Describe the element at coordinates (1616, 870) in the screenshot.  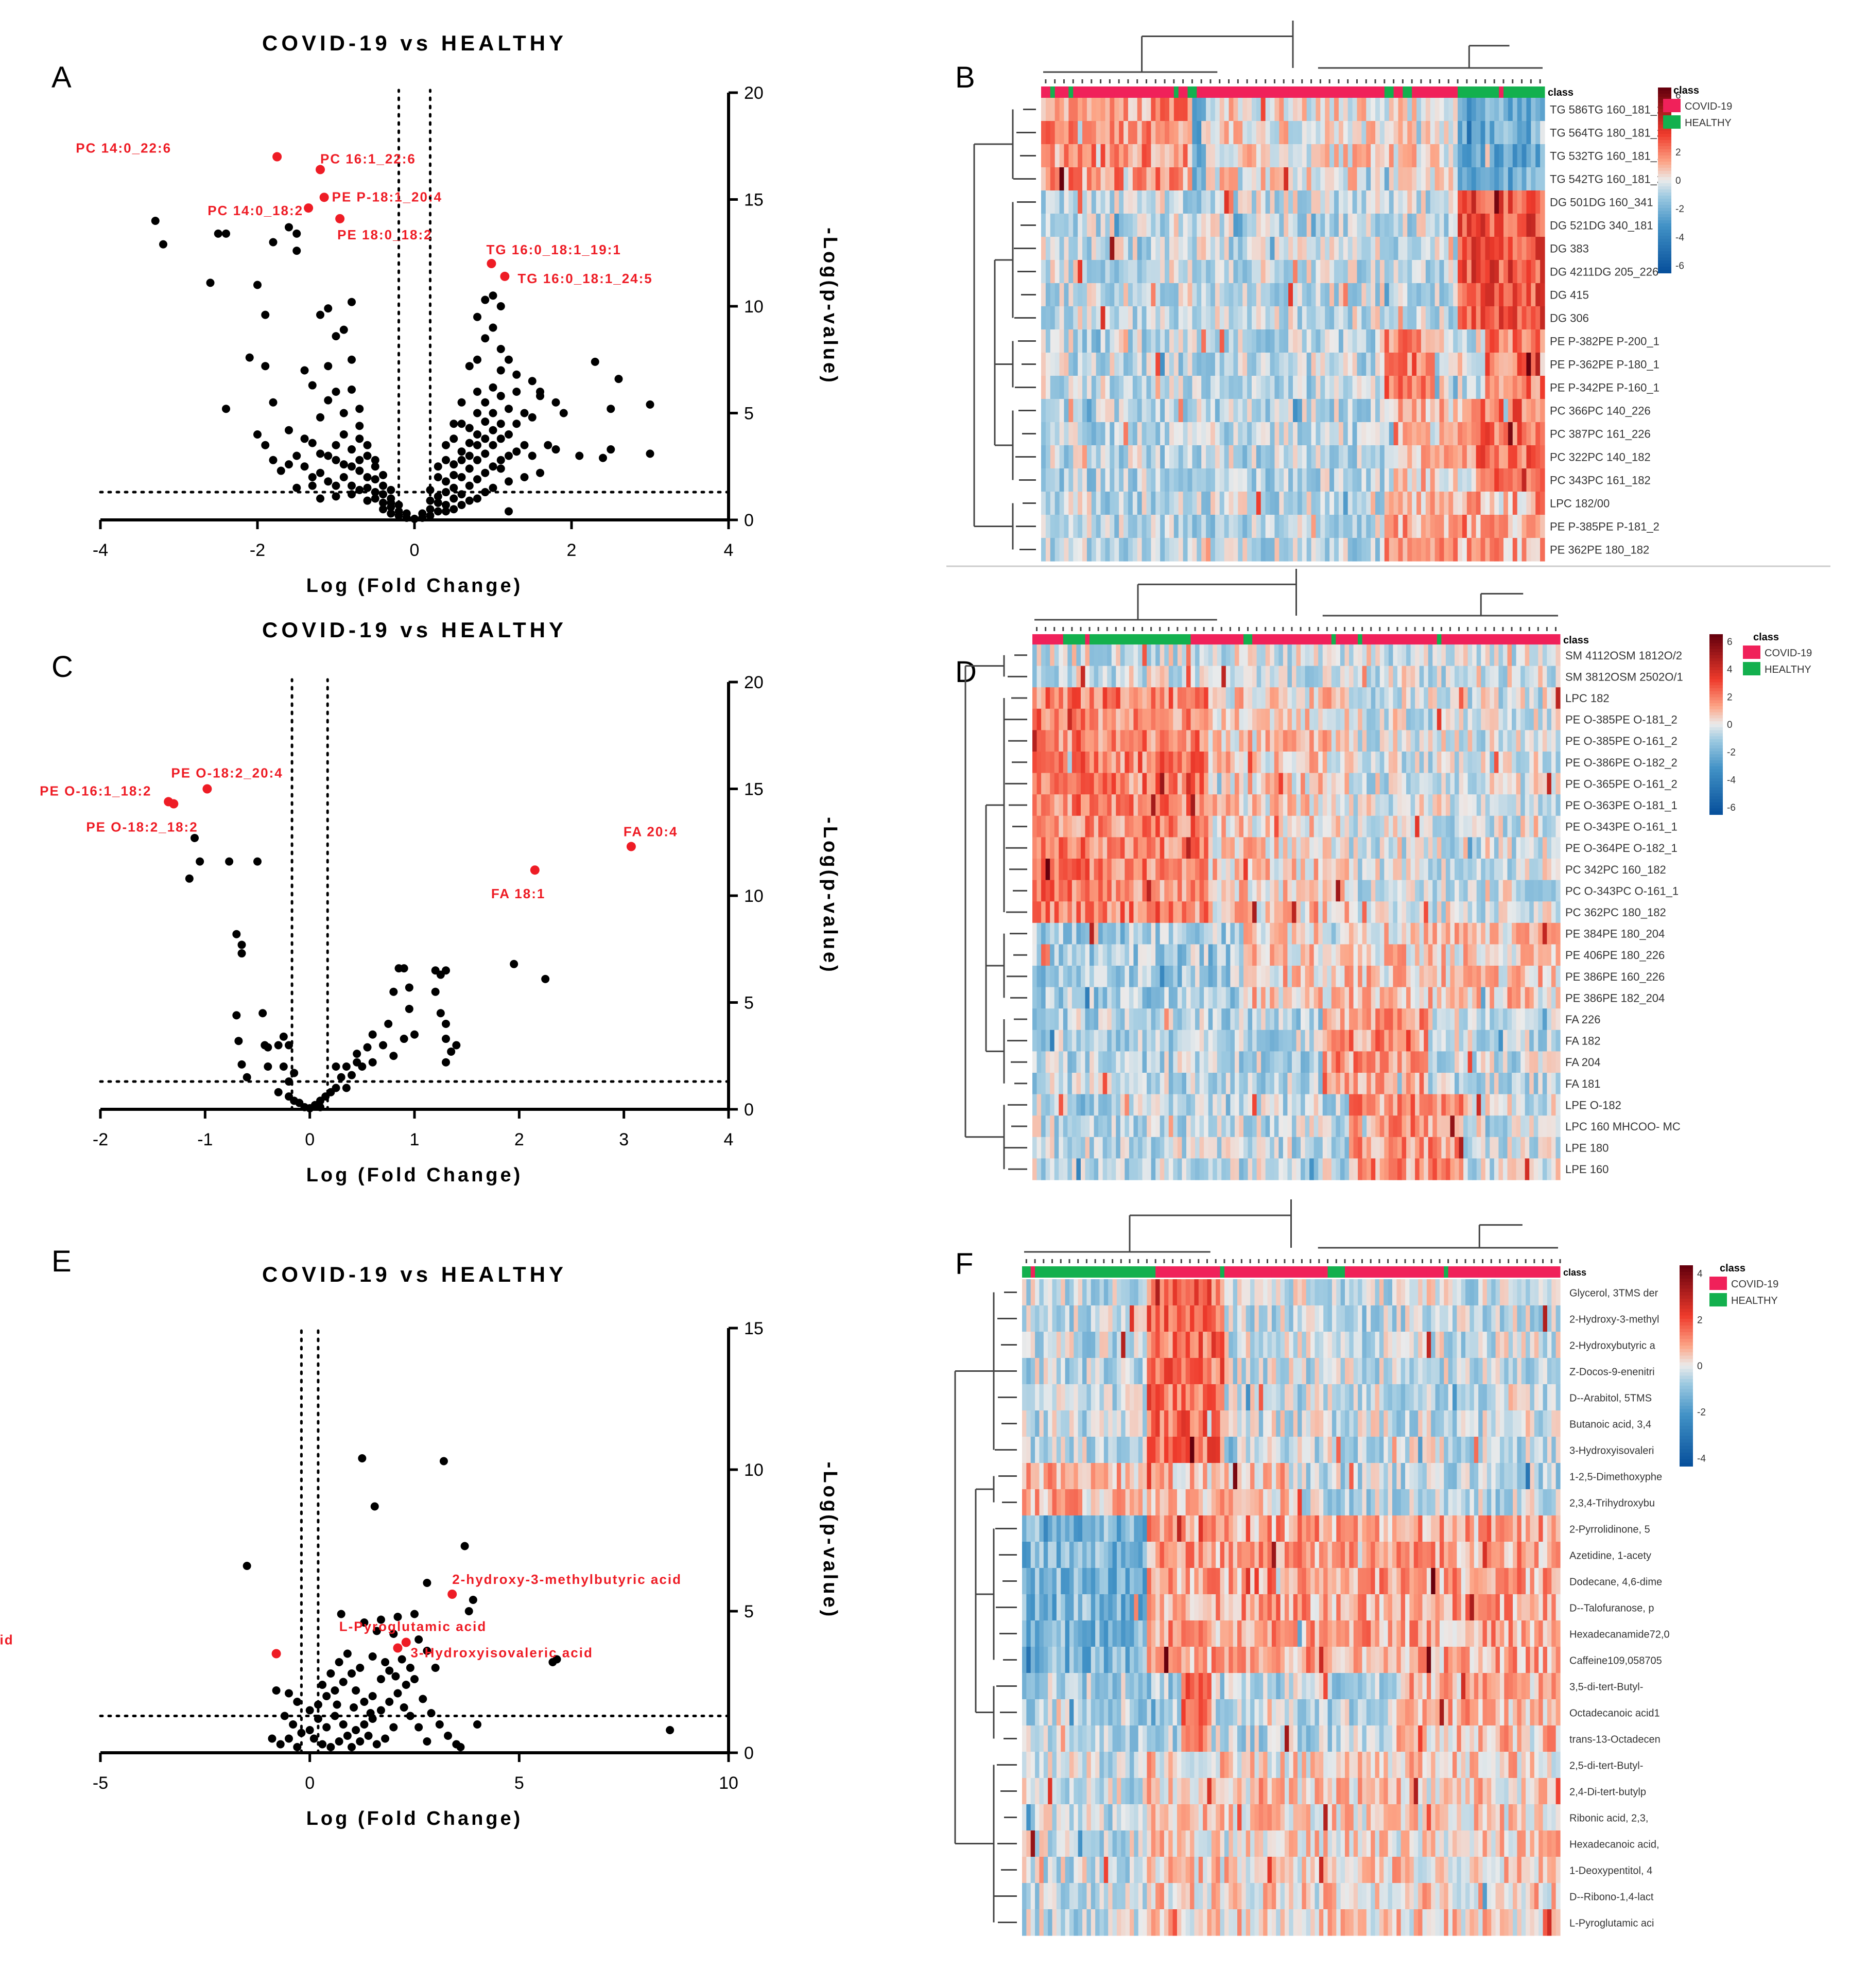
I see `heatmap-row-label: PC 342PC 160_182` at that location.